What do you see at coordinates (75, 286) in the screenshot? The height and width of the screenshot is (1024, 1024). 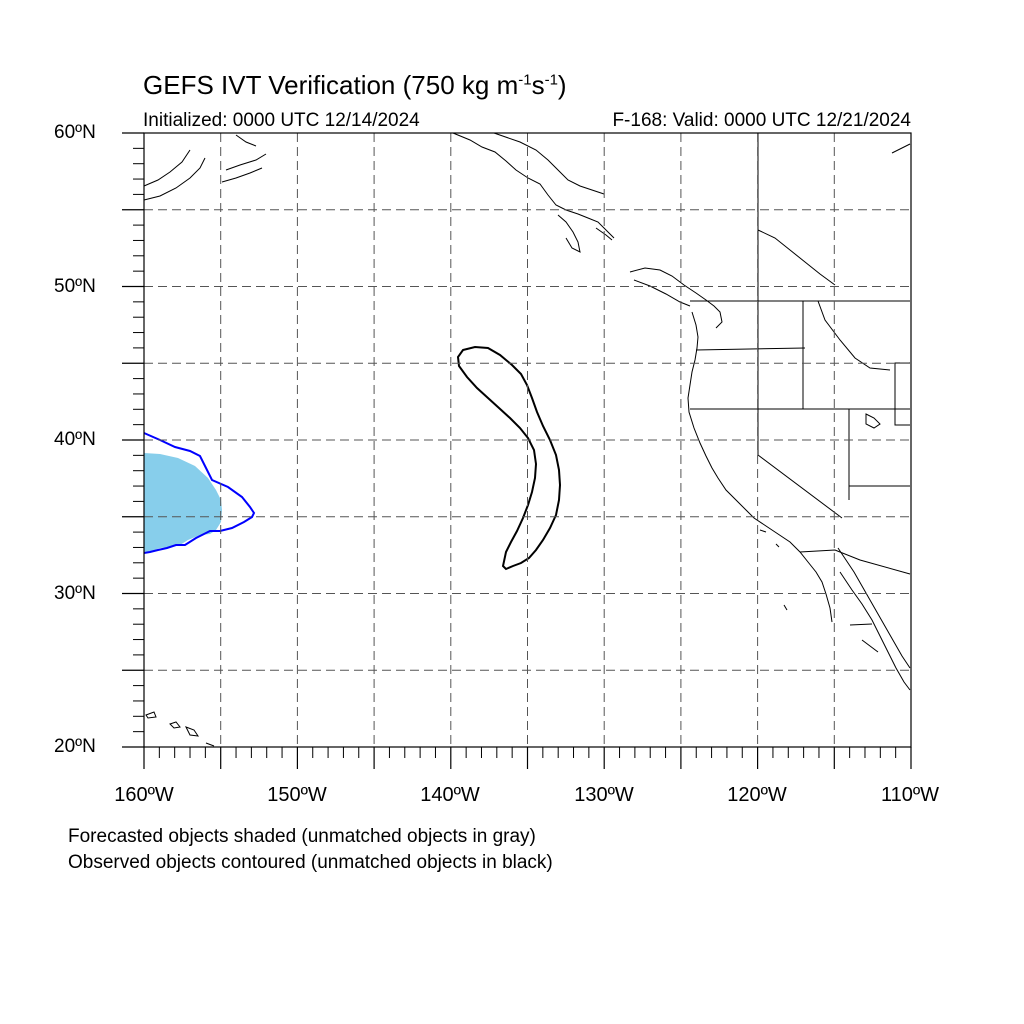 I see `lat-label-50n: 50ºN` at bounding box center [75, 286].